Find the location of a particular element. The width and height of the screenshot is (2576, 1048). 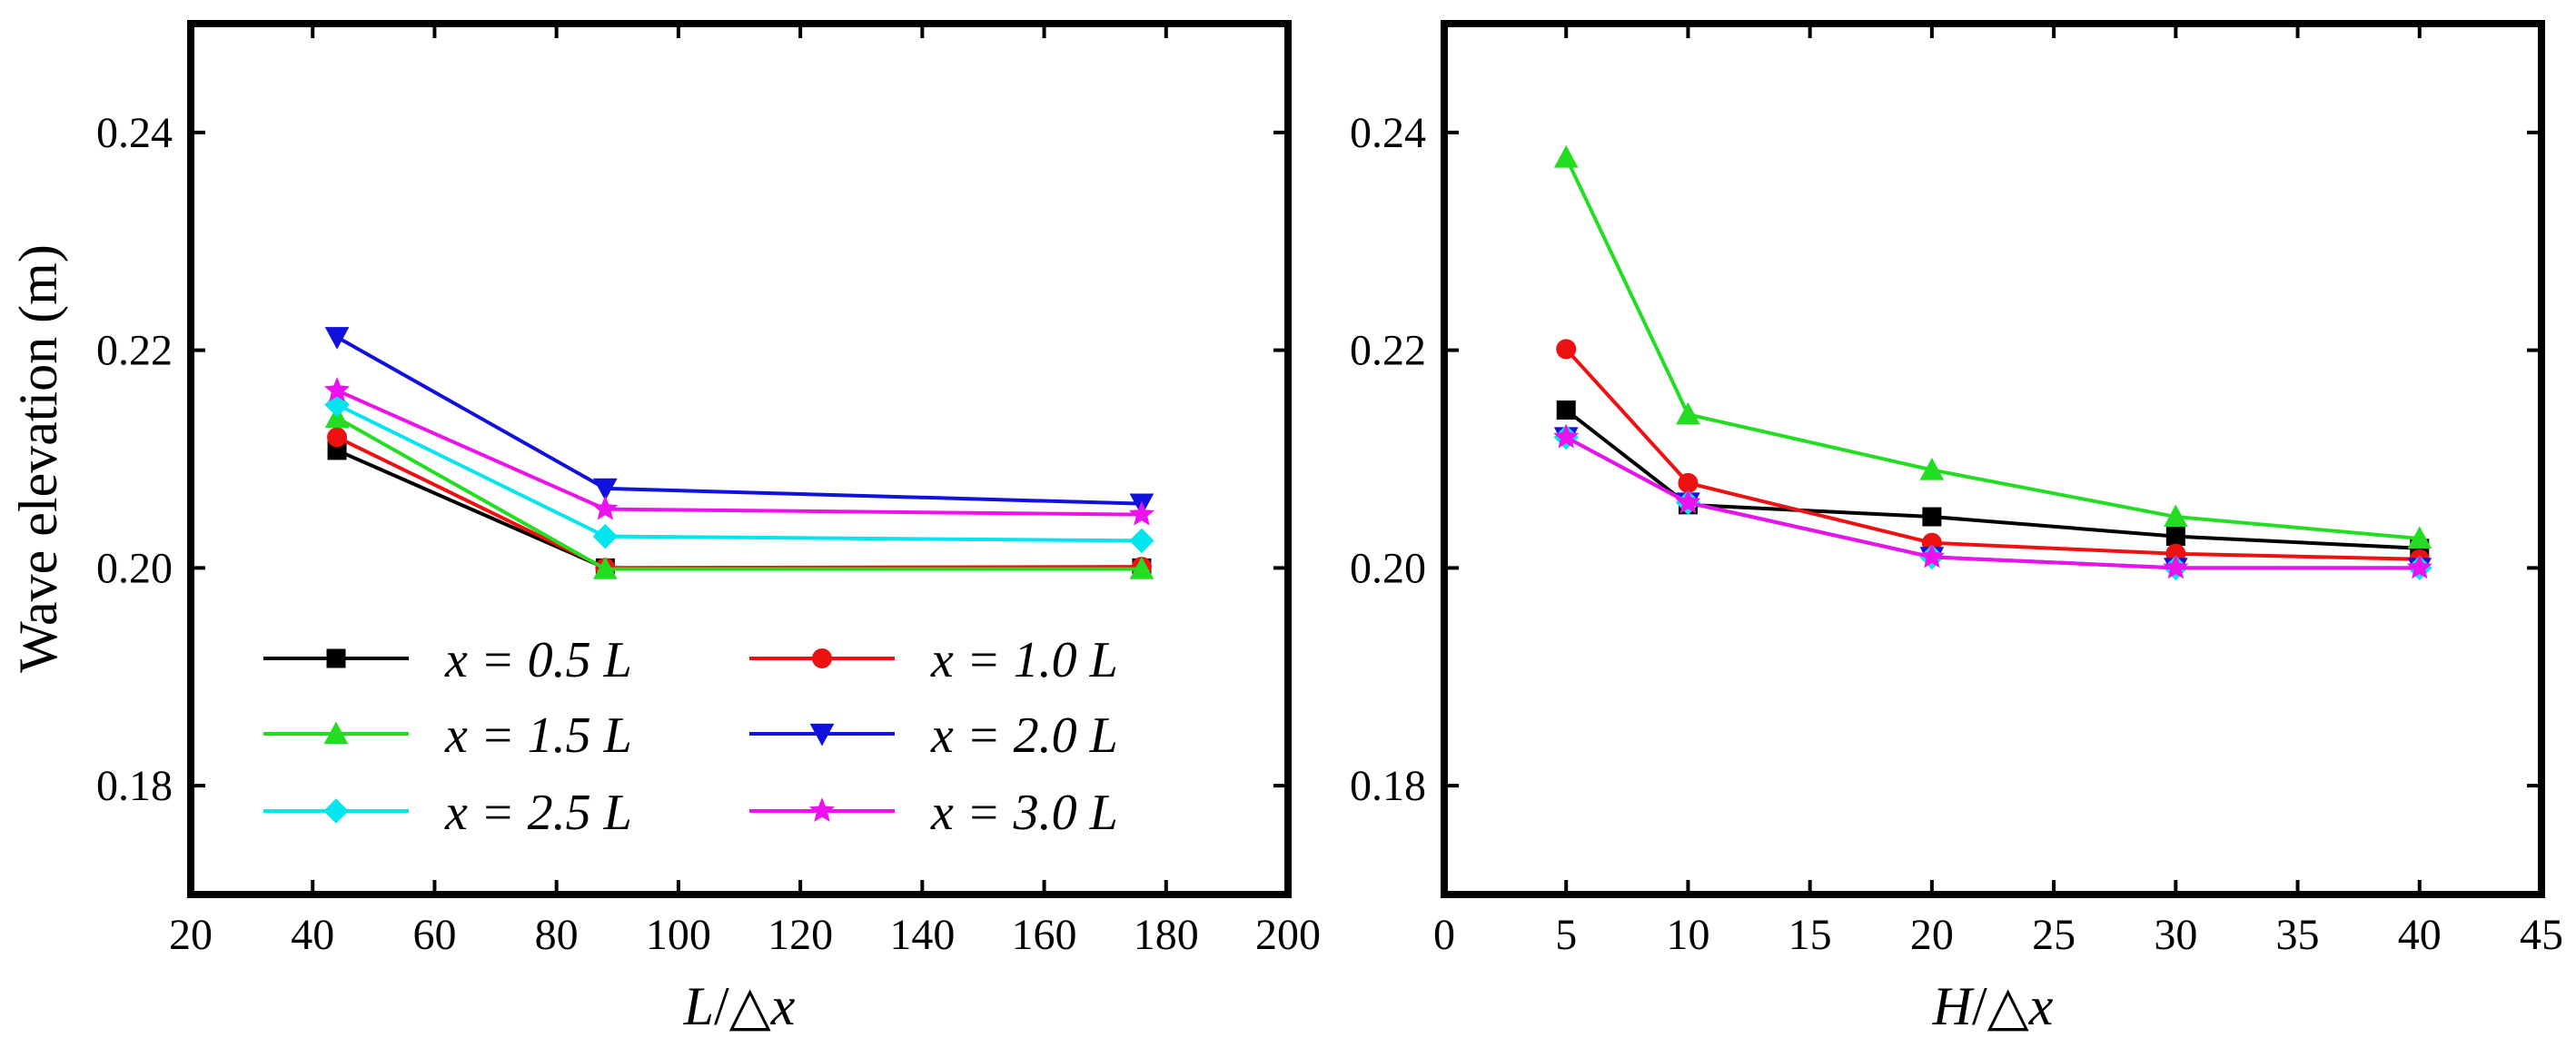

x-tick-label: 160 is located at coordinates (1044, 935).